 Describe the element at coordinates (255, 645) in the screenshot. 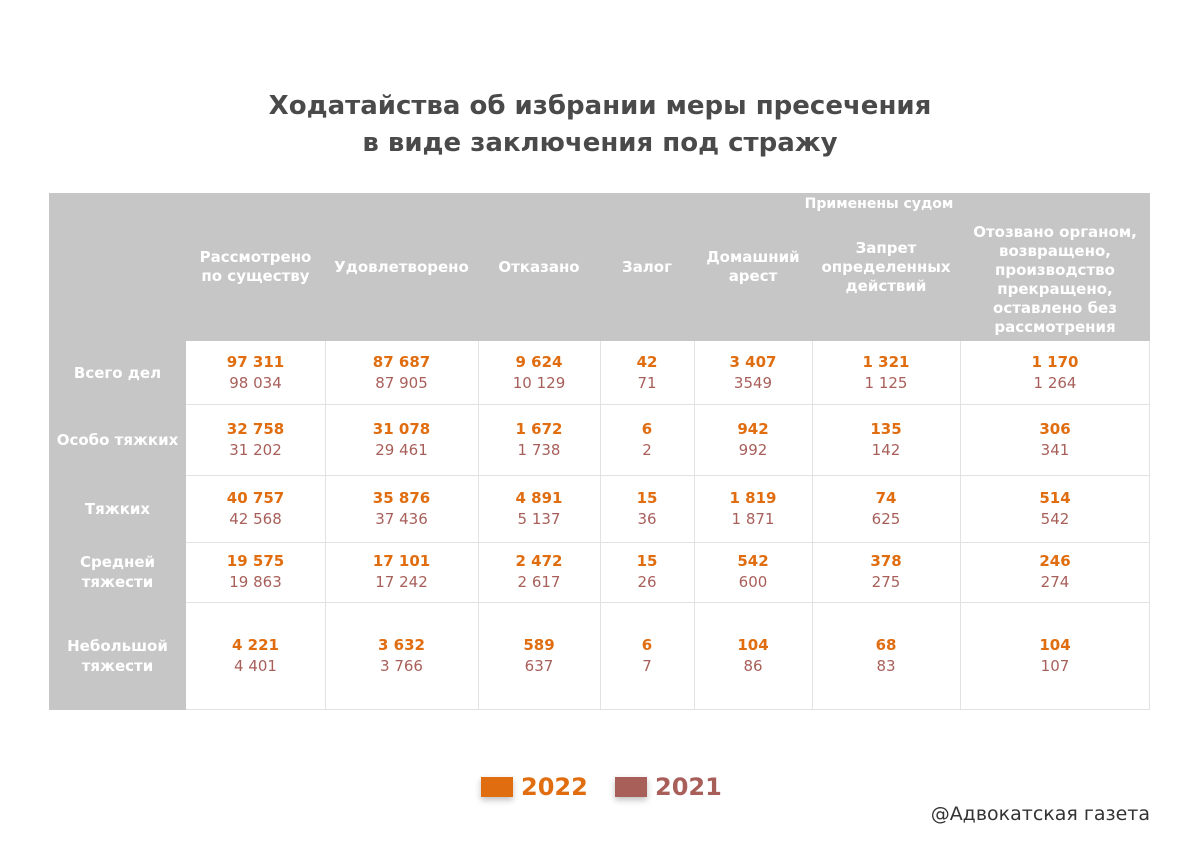

I see `value-2022: 4 221` at that location.